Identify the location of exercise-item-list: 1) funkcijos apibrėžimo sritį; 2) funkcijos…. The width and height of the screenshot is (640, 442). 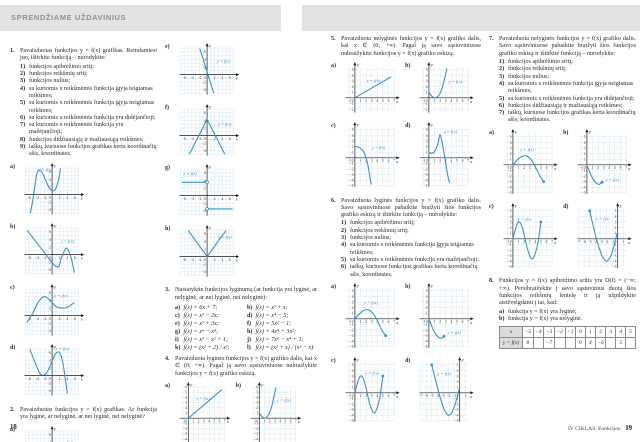
(411, 249).